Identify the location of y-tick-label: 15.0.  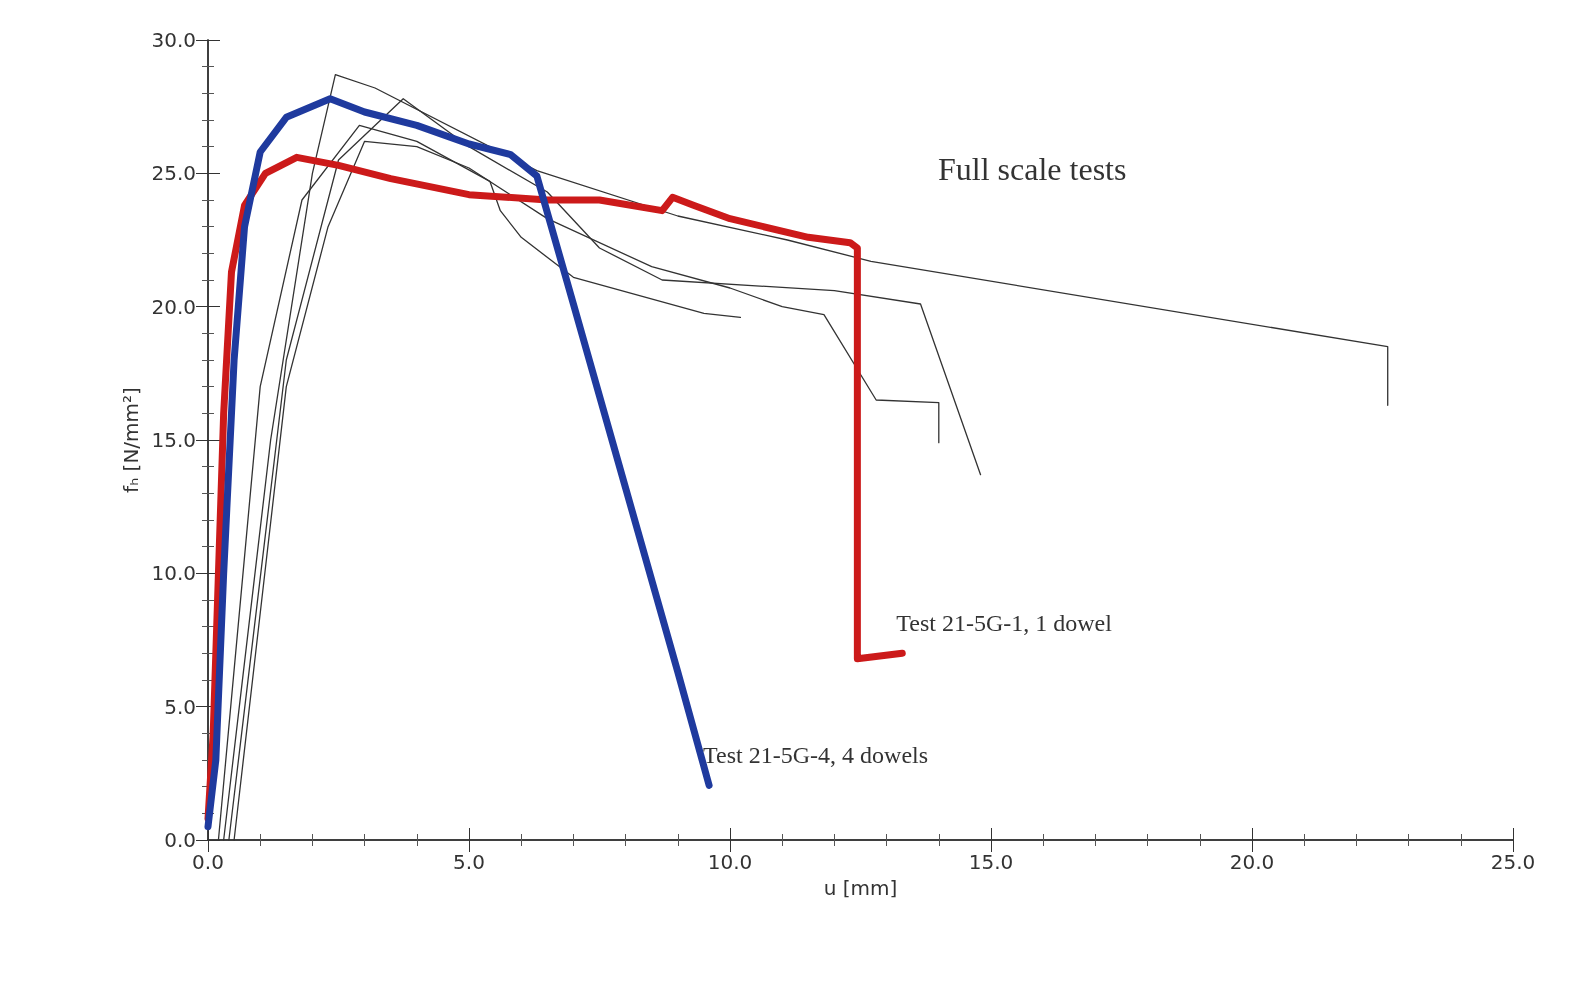
(173, 440).